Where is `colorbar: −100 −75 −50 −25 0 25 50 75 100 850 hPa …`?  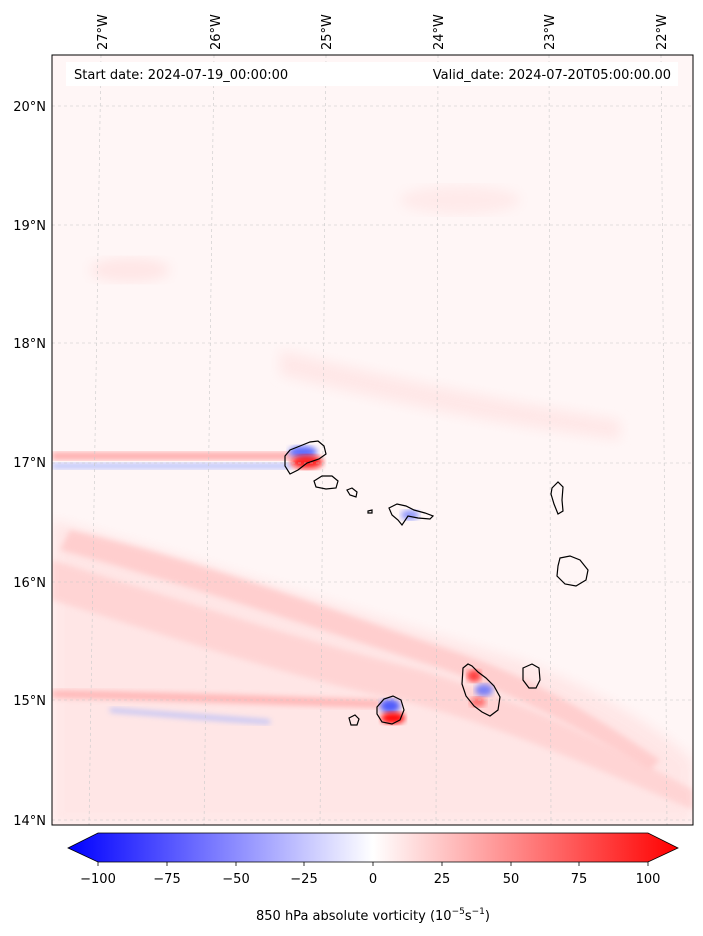
colorbar: −100 −75 −50 −25 0 25 50 75 100 850 hPa … is located at coordinates (373, 878).